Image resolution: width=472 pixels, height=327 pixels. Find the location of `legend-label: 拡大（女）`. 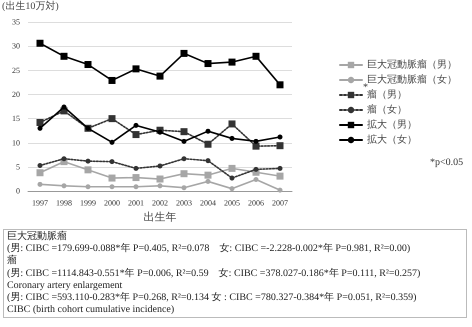

legend-label: 拡大（女） is located at coordinates (392, 140).